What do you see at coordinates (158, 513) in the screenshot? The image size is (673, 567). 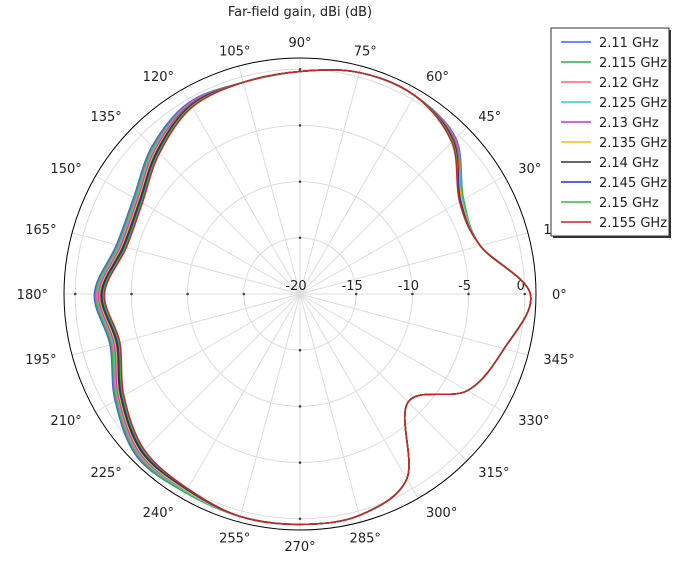 I see `angle-tick-label: 240°` at bounding box center [158, 513].